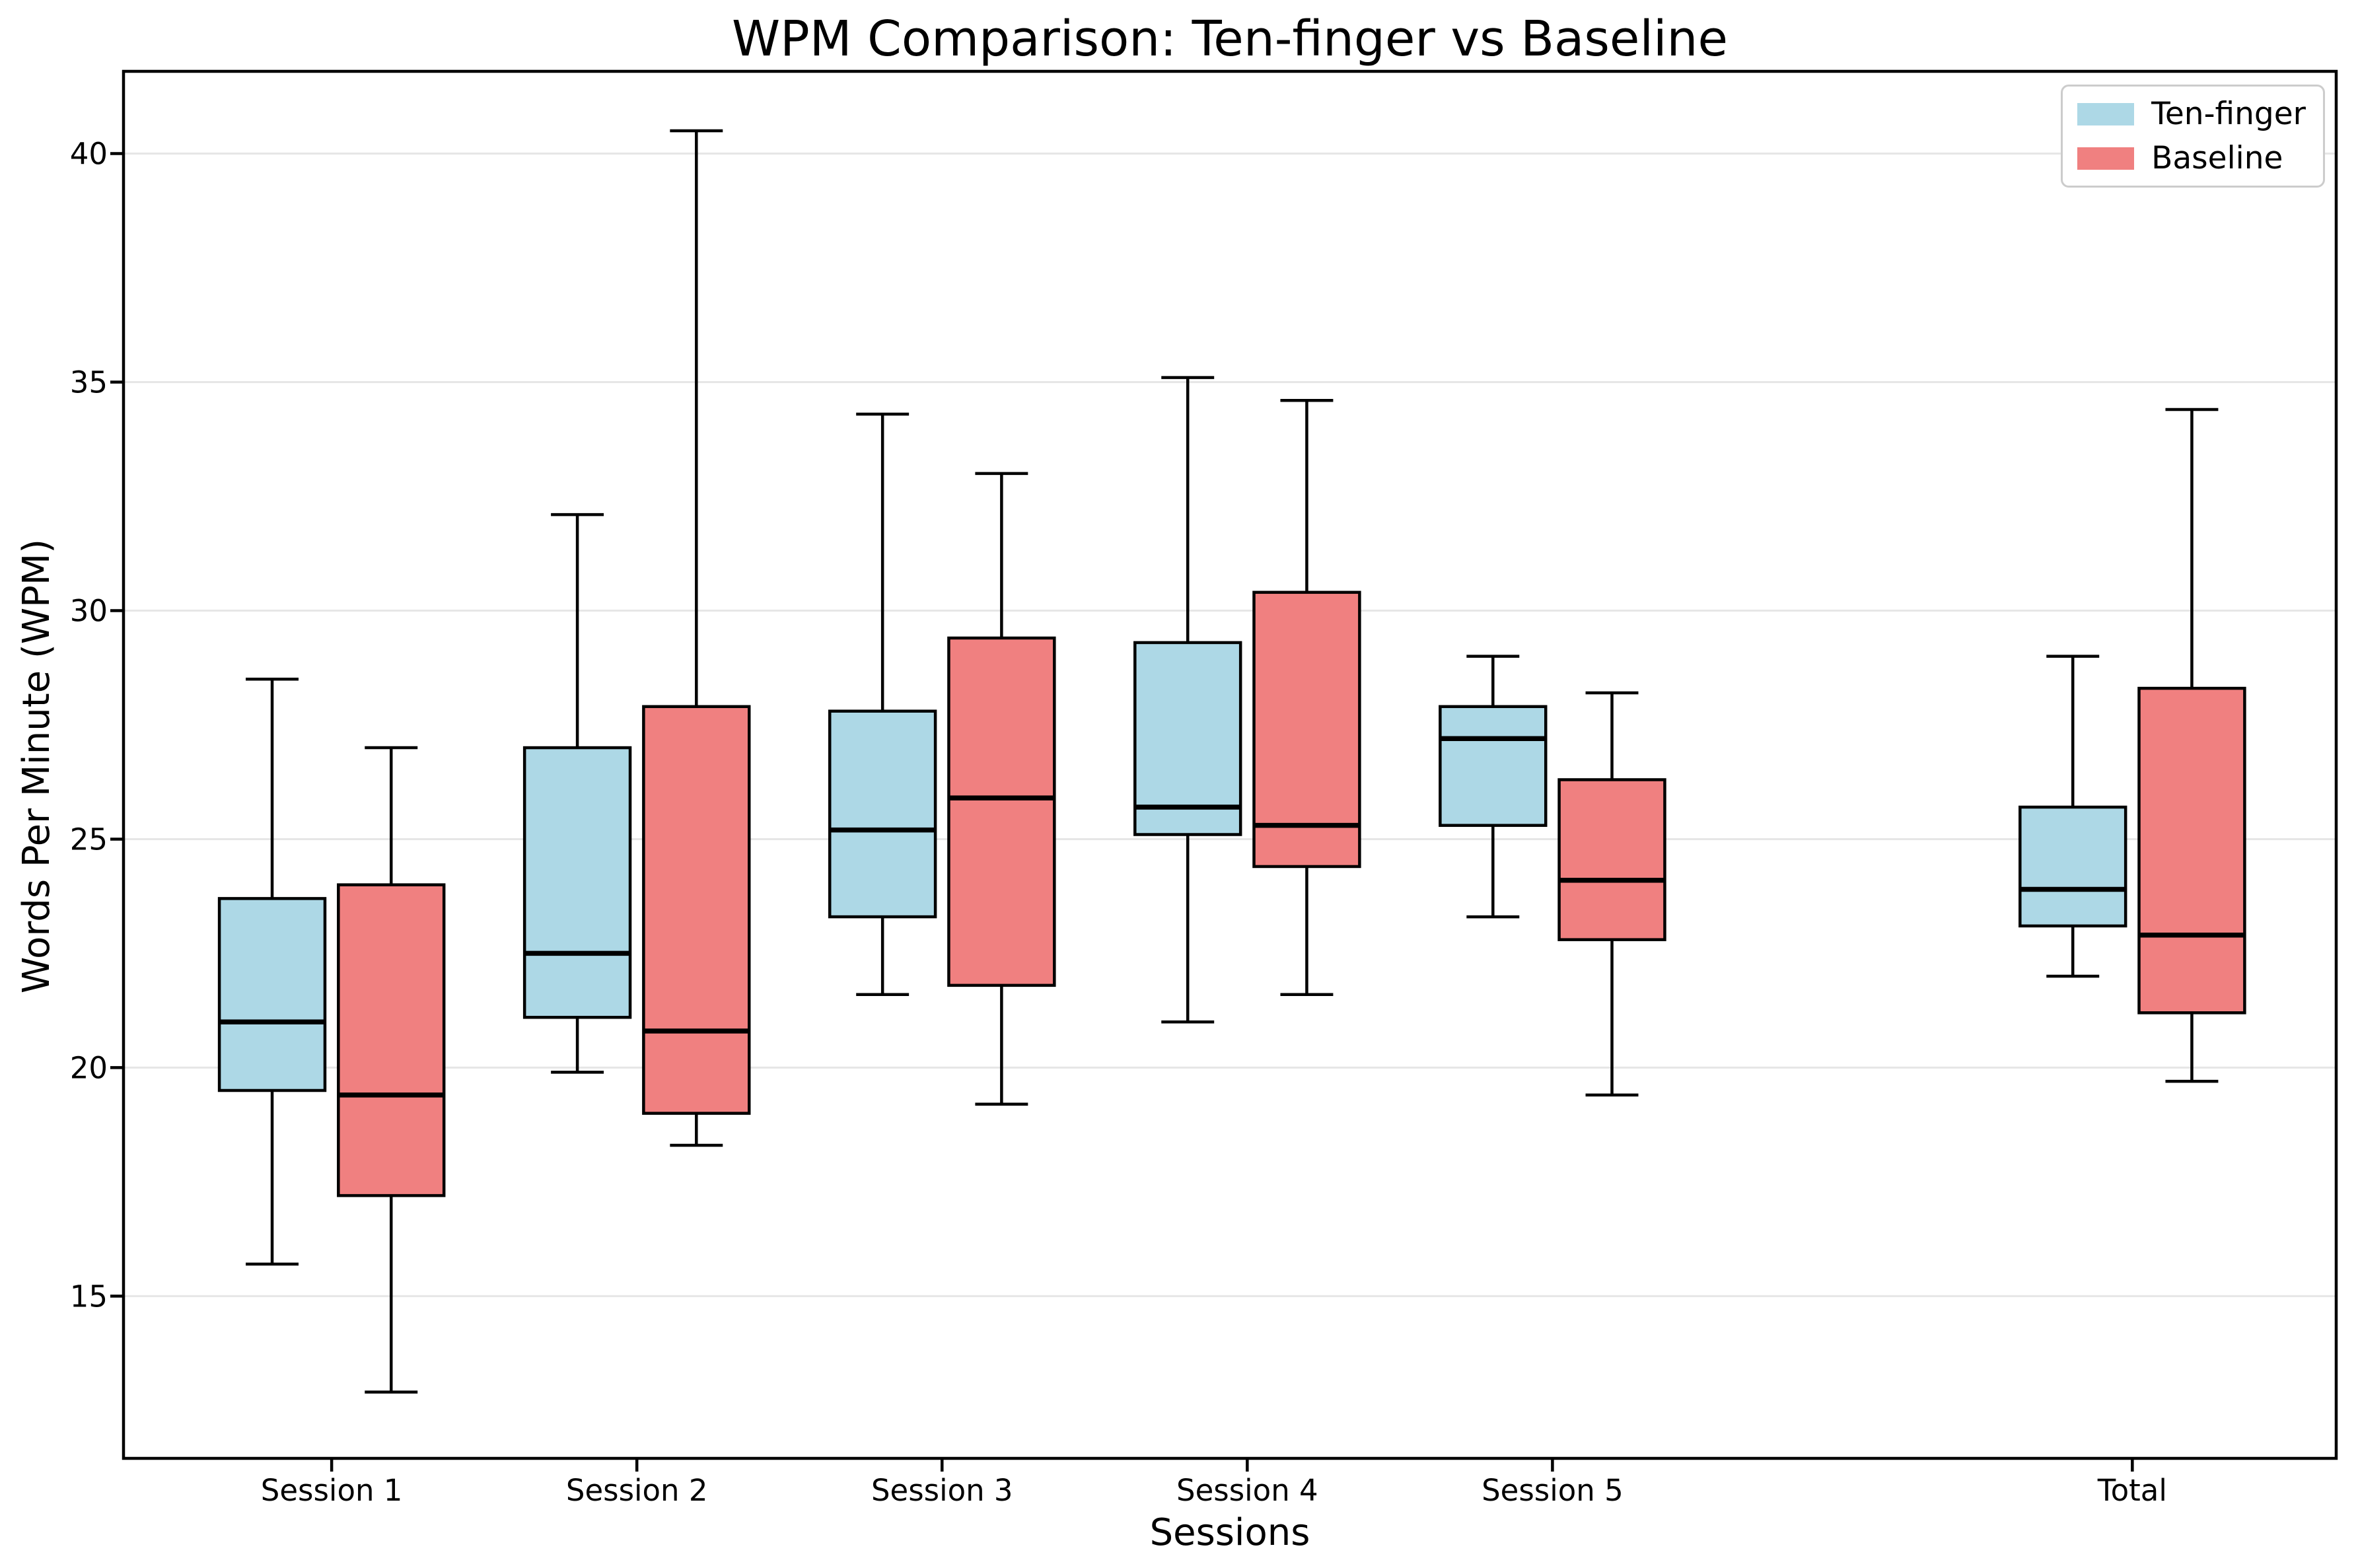  What do you see at coordinates (89, 154) in the screenshot?
I see `y-tick-label: 40` at bounding box center [89, 154].